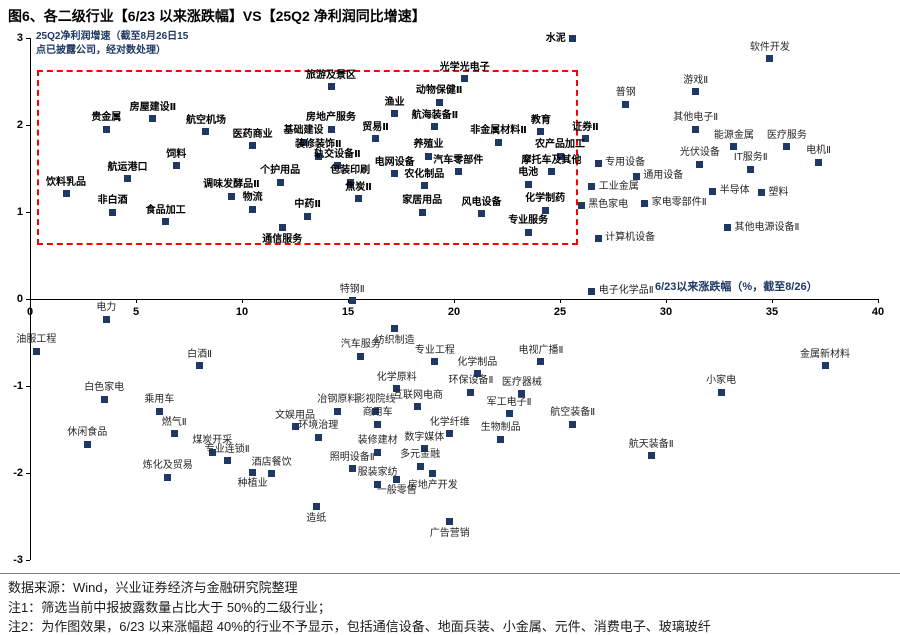  I want to click on data-point-label: 基础建设, so click(303, 131).